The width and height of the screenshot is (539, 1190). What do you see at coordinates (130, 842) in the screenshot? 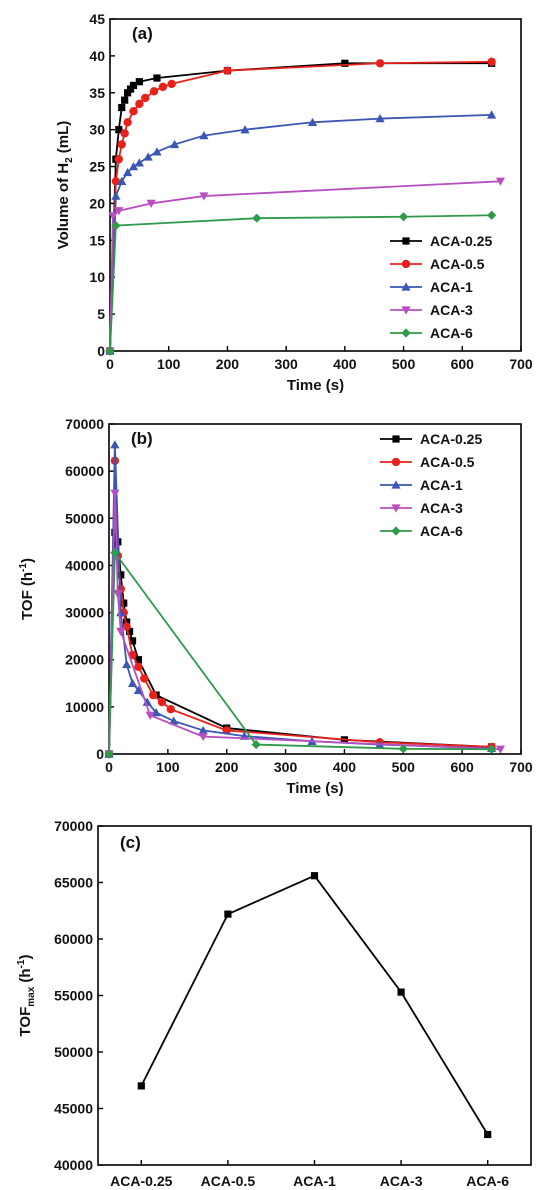
I see `panel-label: (c)` at bounding box center [130, 842].